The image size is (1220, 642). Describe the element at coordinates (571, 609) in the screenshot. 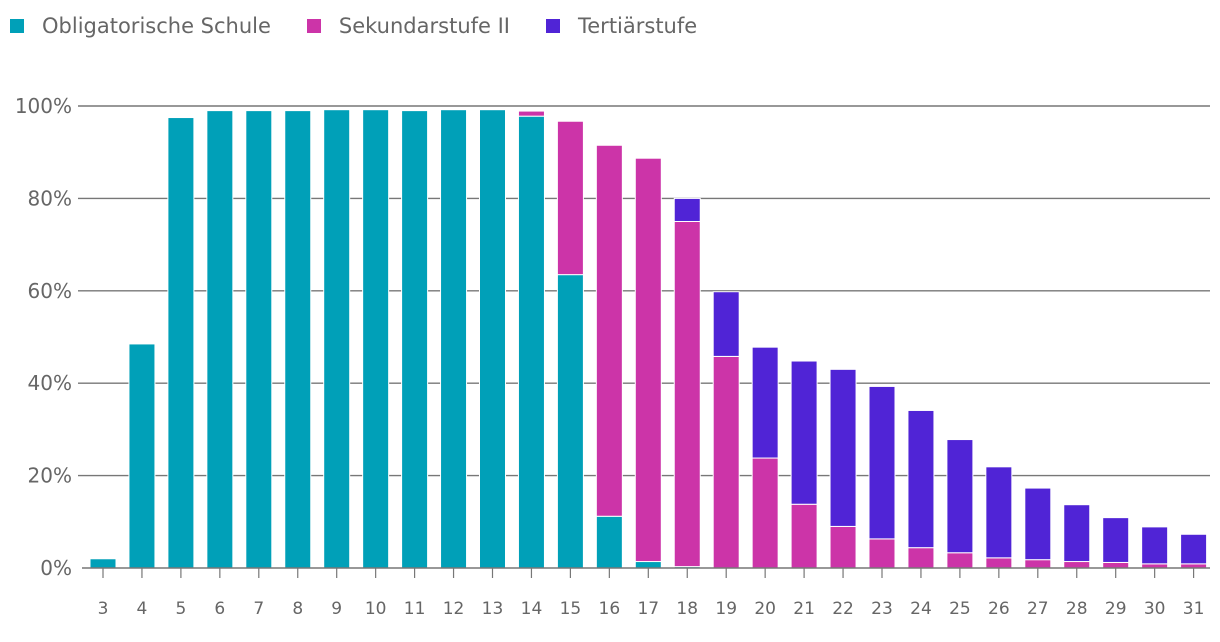

I see `x-tick-label: 15` at that location.